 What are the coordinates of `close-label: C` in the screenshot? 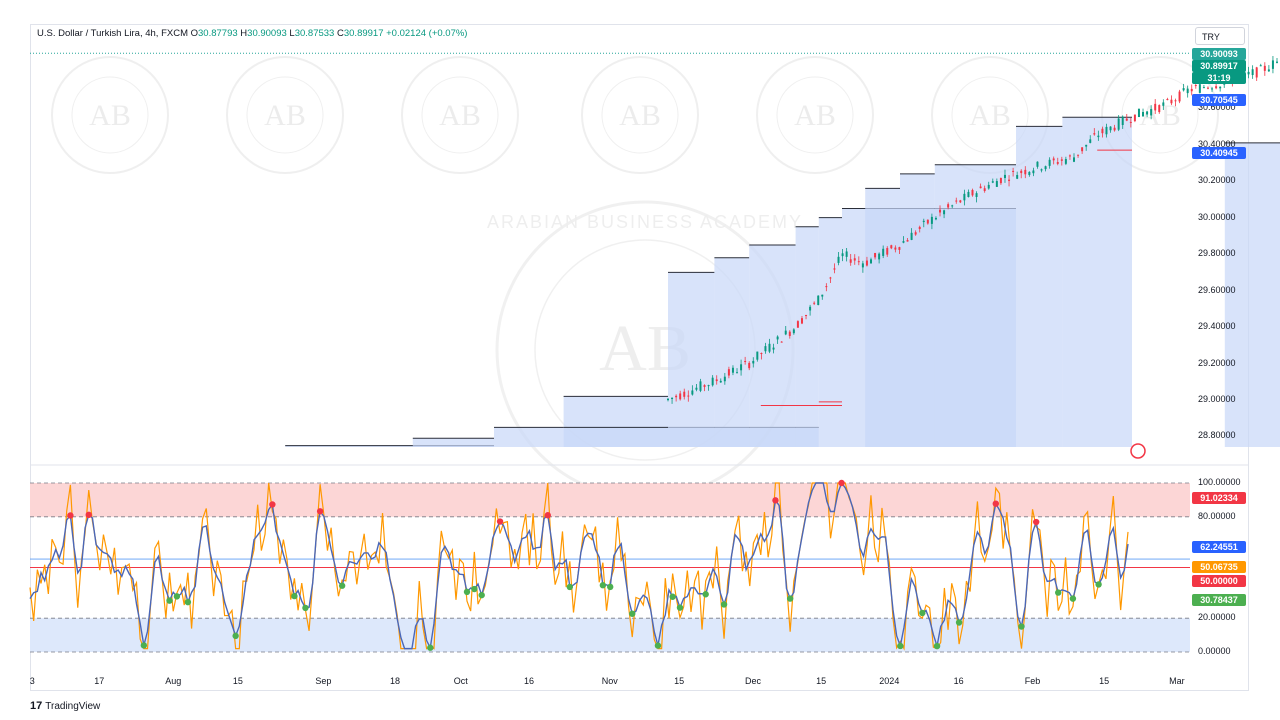 It's located at (340, 33).